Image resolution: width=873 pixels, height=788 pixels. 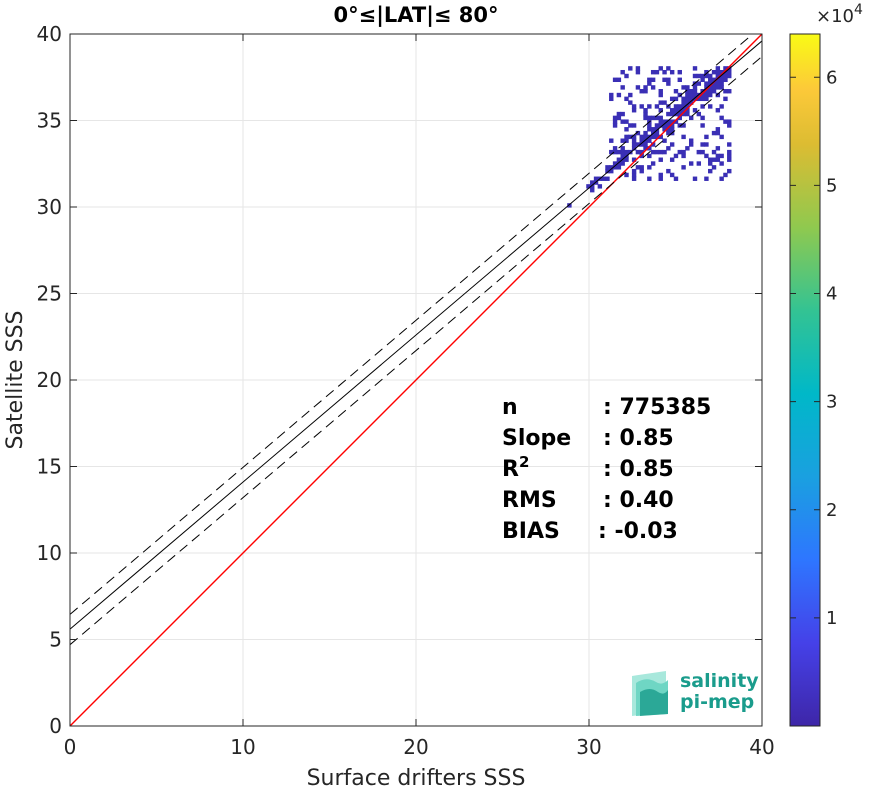 What do you see at coordinates (805, 380) in the screenshot?
I see `colorbar` at bounding box center [805, 380].